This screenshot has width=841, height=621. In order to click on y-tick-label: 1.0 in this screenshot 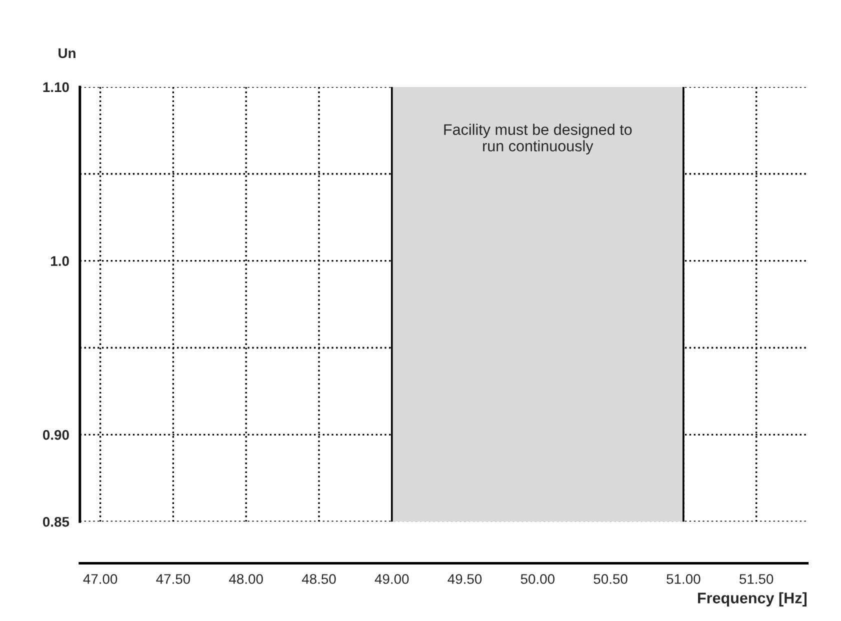, I will do `click(60, 261)`.